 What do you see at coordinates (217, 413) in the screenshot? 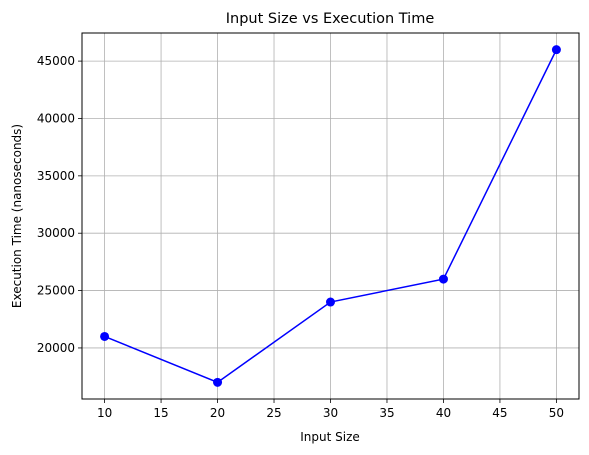
I see `x-tick-label: 20` at bounding box center [217, 413].